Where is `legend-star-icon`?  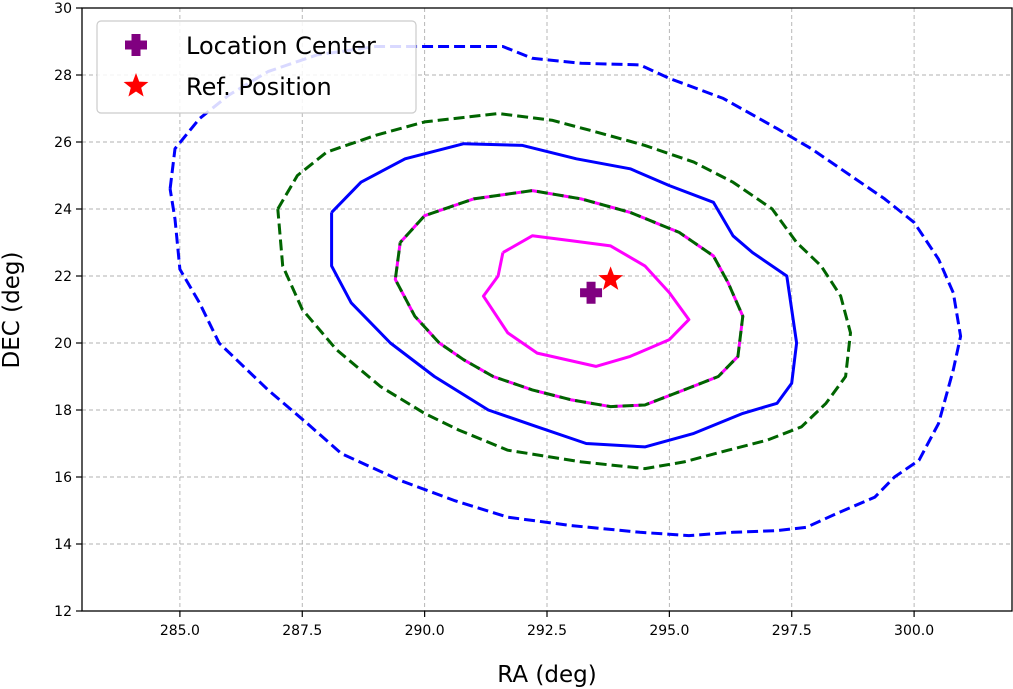
legend-star-icon is located at coordinates (136, 85).